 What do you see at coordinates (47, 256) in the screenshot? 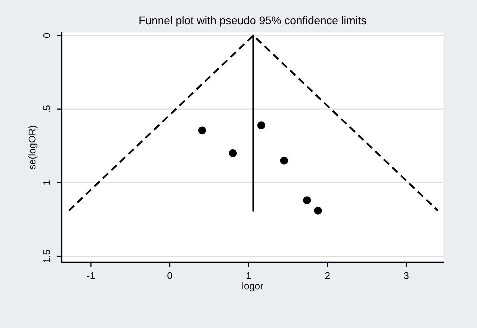
I see `y-tick-label: 1.5` at bounding box center [47, 256].